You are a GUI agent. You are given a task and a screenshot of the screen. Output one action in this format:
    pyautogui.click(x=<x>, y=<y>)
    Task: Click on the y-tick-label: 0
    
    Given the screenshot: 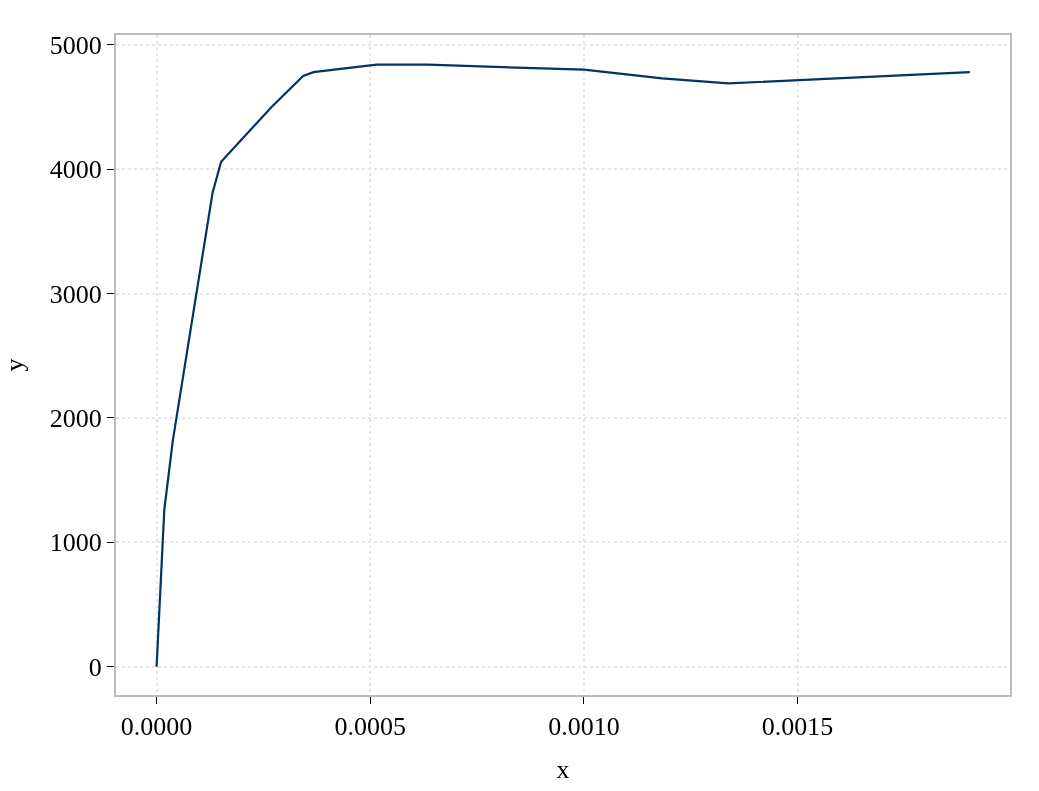 What is the action you would take?
    pyautogui.click(x=95, y=667)
    